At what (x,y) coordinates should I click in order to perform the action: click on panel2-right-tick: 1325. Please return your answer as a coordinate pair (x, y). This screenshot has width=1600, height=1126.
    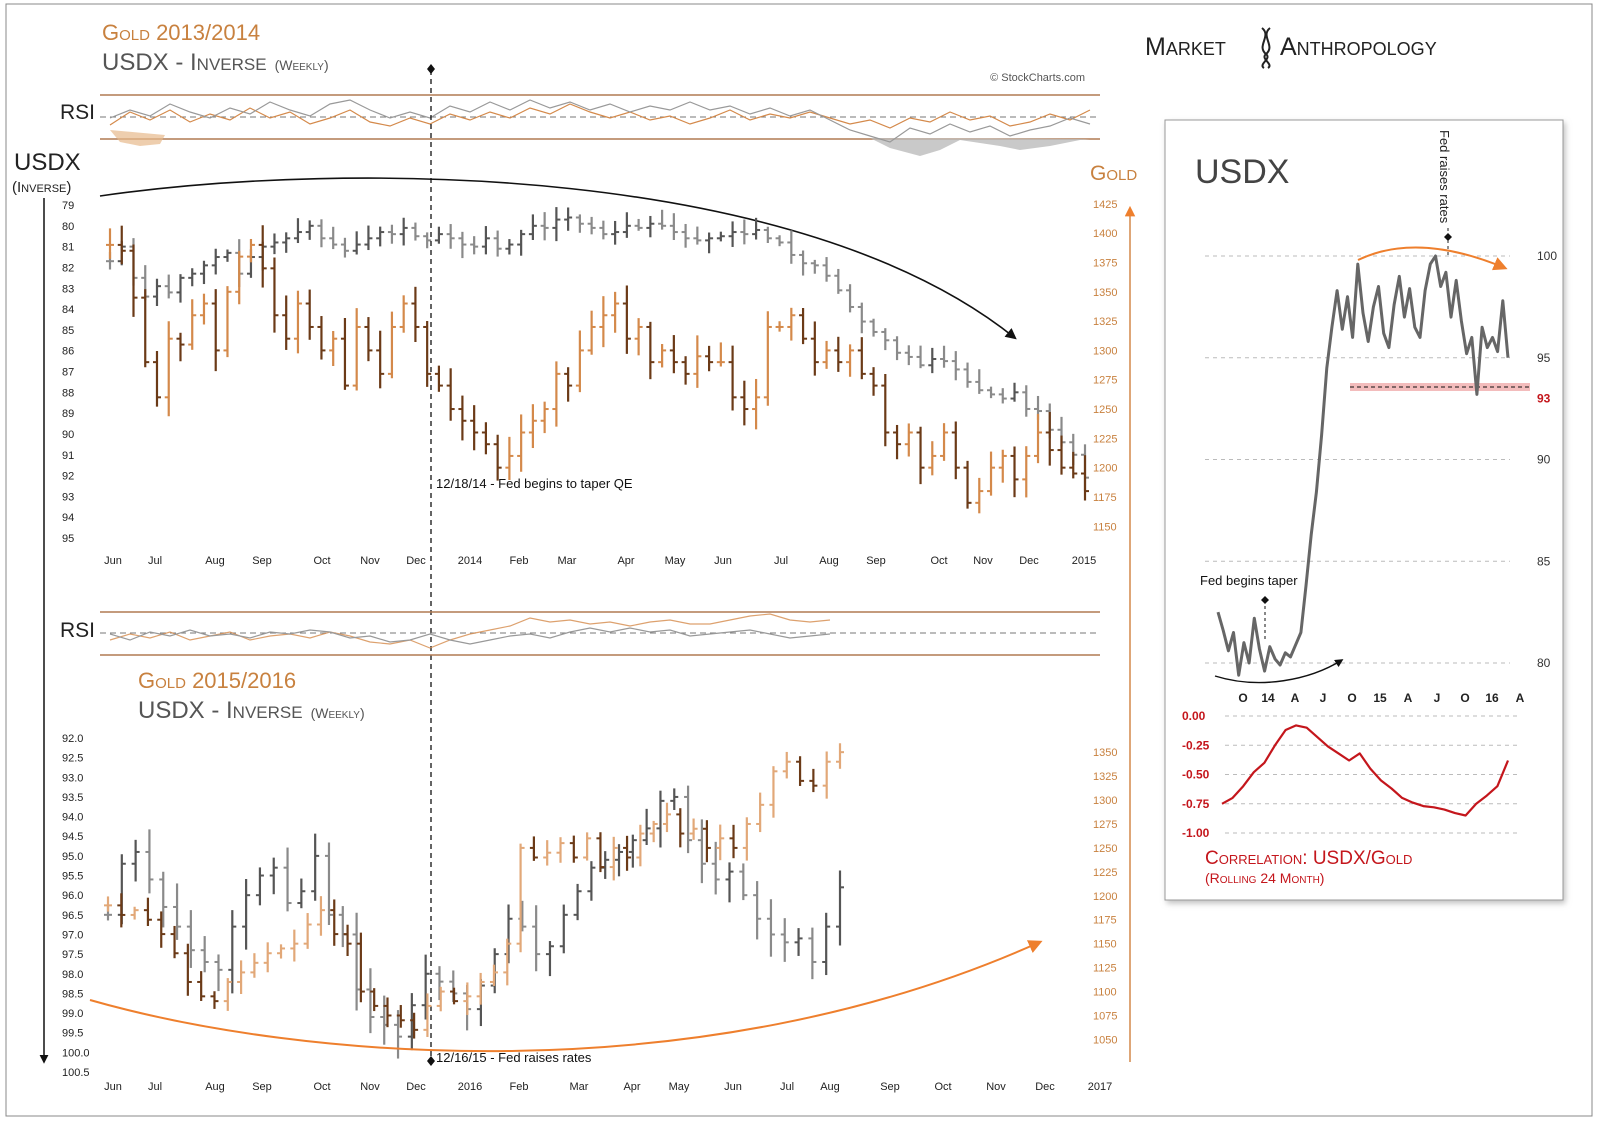
    Looking at the image, I should click on (1105, 777).